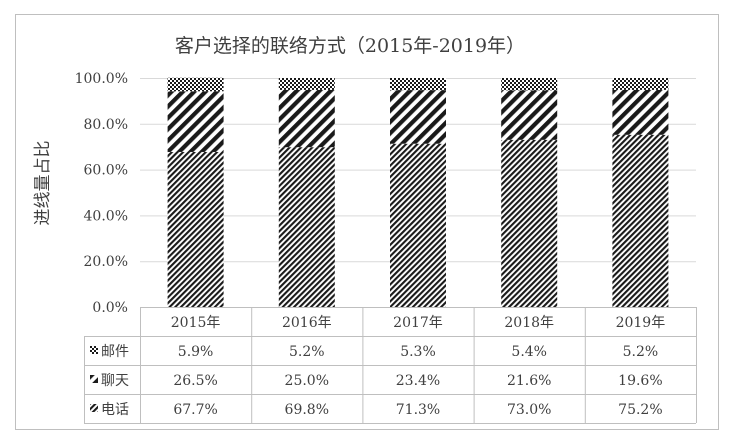 Image resolution: width=740 pixels, height=447 pixels. I want to click on y-tick-label: 80.0%, so click(106, 125).